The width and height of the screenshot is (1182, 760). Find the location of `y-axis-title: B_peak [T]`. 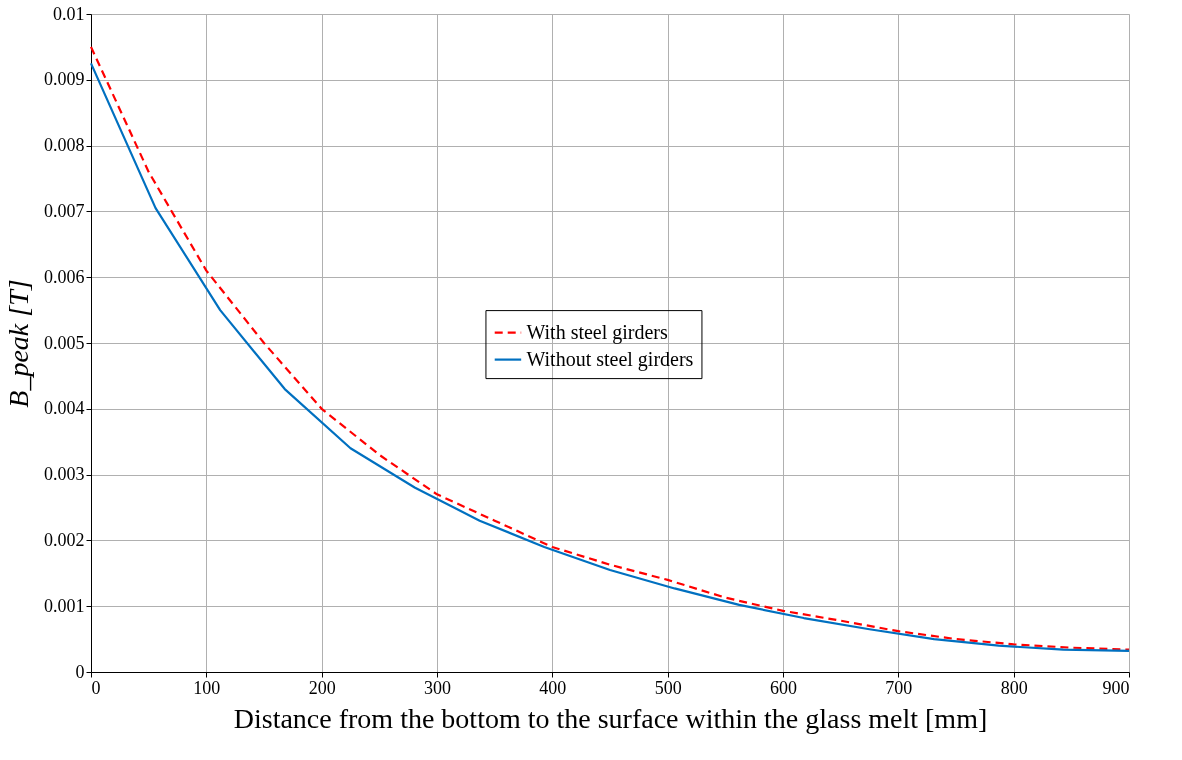

y-axis-title: B_peak [T] is located at coordinates (18, 343).